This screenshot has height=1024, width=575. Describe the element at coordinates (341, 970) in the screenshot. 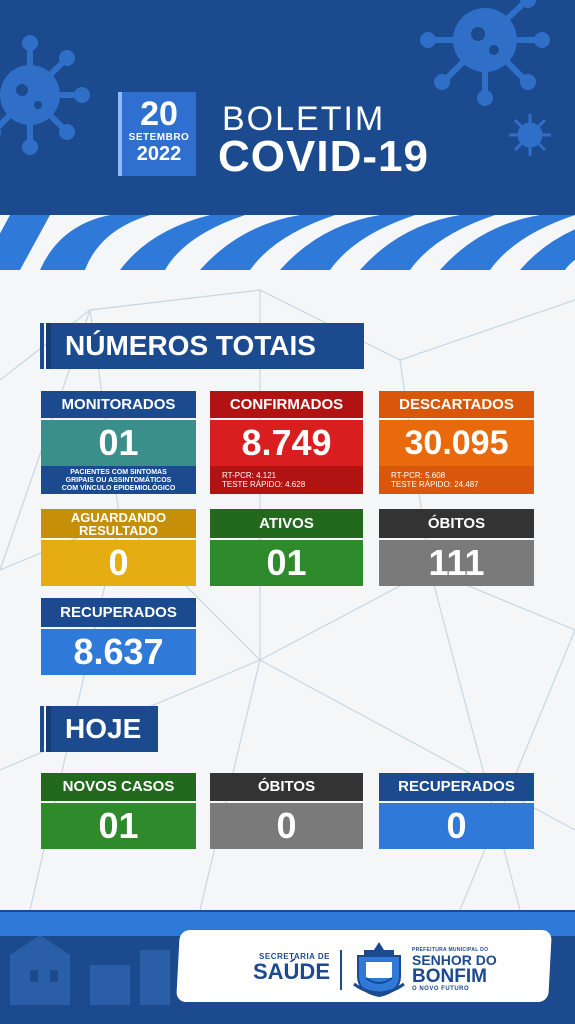

I see `footer-divider` at that location.